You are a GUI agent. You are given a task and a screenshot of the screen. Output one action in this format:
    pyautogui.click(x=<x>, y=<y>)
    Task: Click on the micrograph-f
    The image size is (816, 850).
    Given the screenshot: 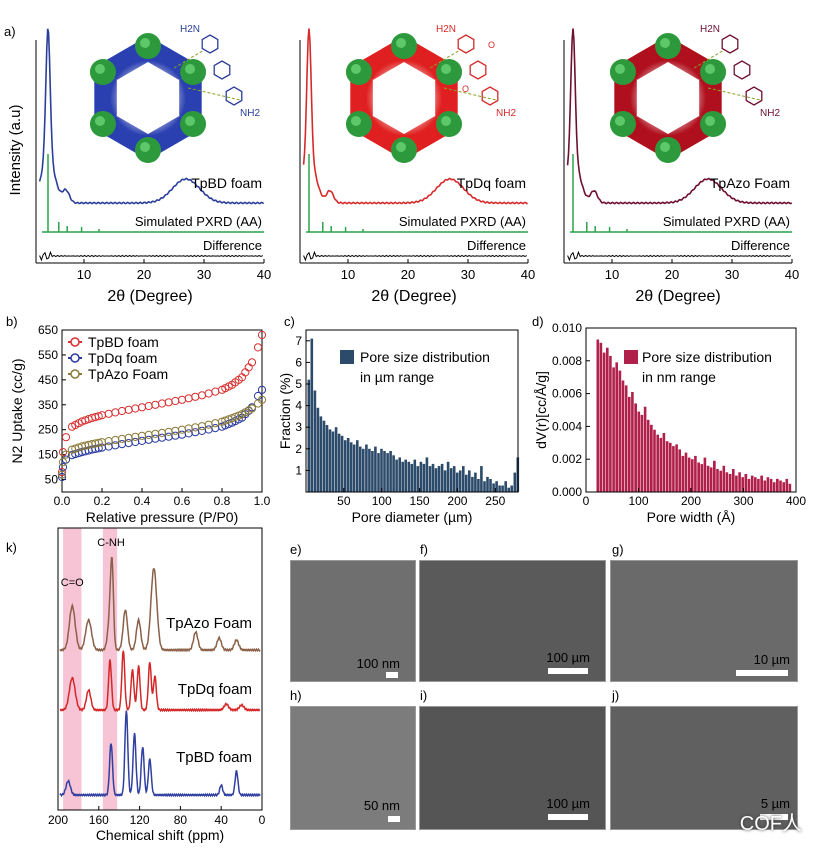 What is the action you would take?
    pyautogui.click(x=512, y=621)
    